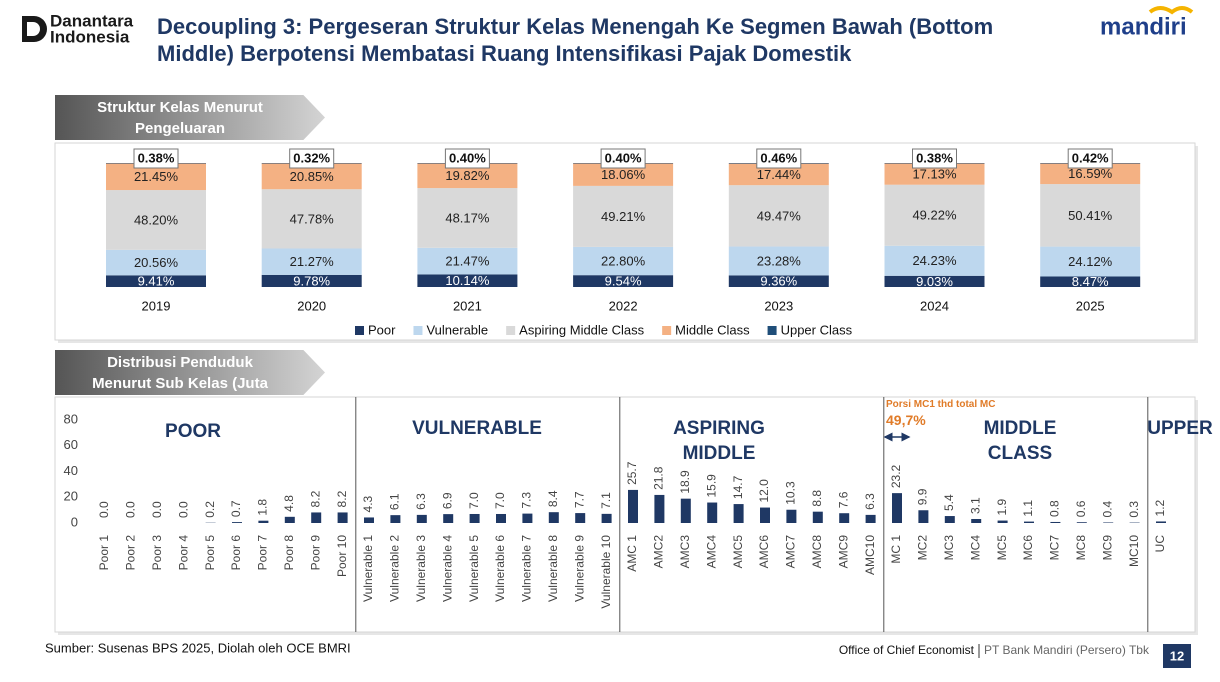 This screenshot has width=1220, height=682. I want to click on value-label: 0.38%, so click(934, 157).